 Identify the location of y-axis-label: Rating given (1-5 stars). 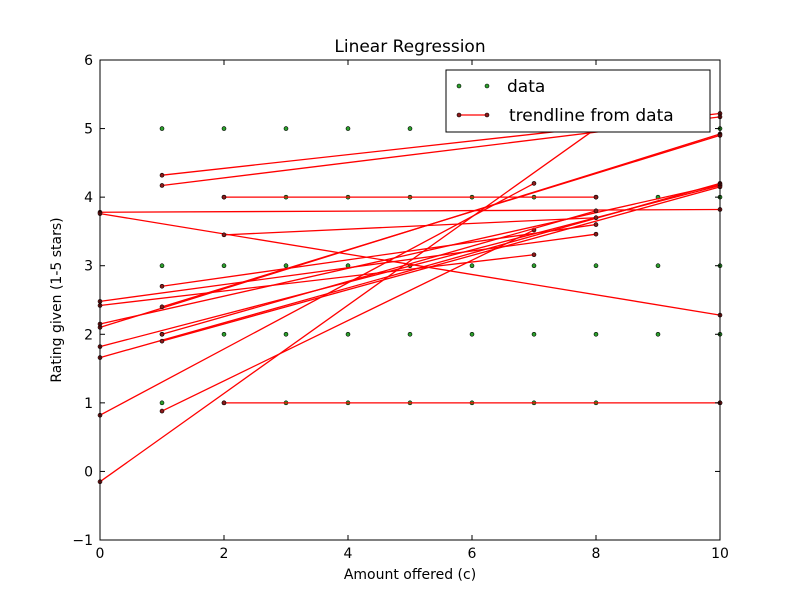
(57, 299).